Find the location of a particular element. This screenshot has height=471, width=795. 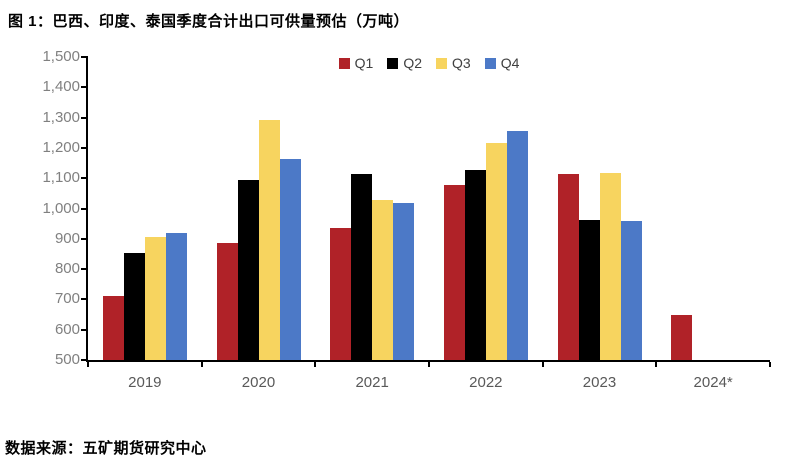

legend-item-q1: Q1 is located at coordinates (356, 63).